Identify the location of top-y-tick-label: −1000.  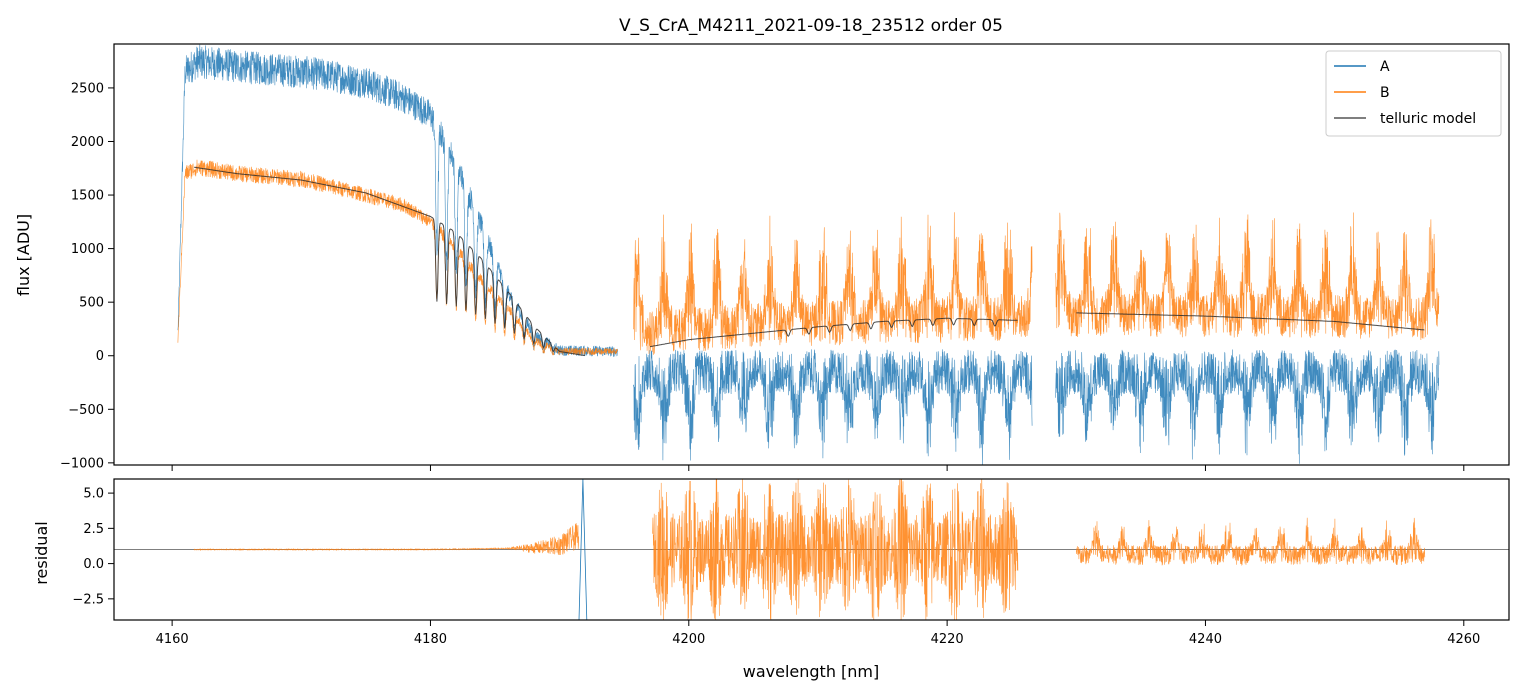
(82, 463).